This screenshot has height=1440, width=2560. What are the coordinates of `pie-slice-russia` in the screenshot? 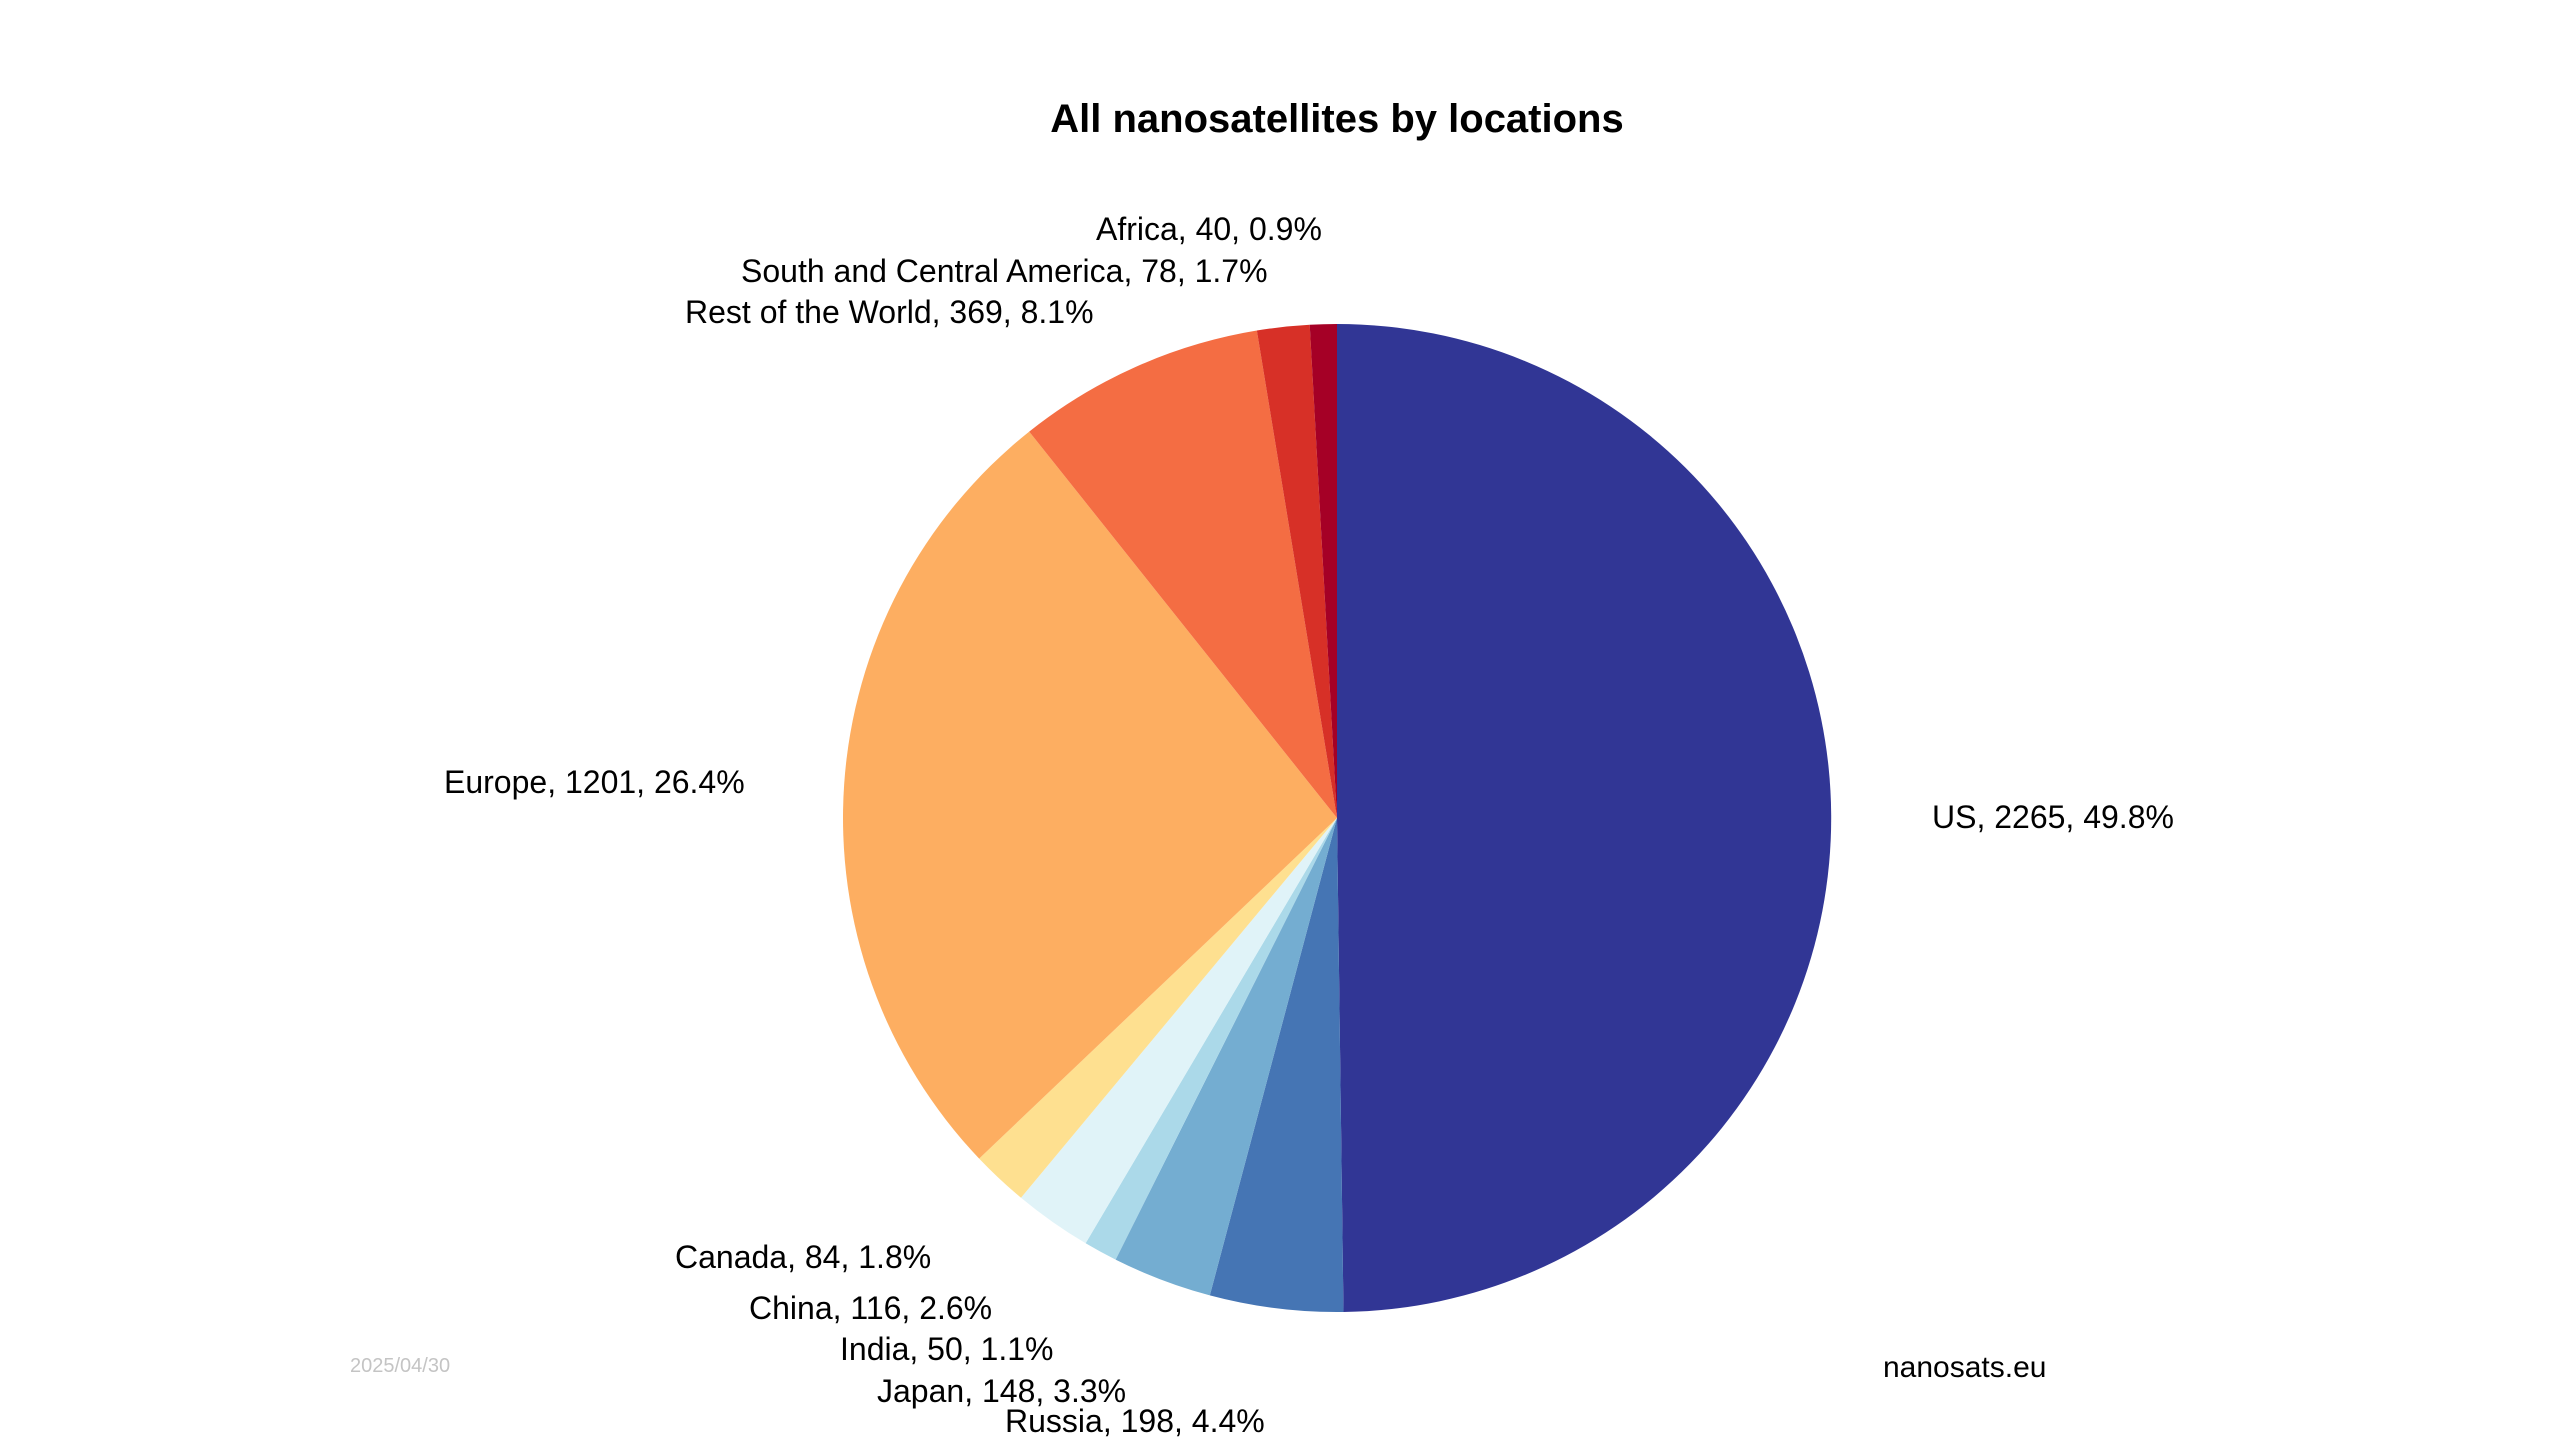 It's located at (1276, 1065).